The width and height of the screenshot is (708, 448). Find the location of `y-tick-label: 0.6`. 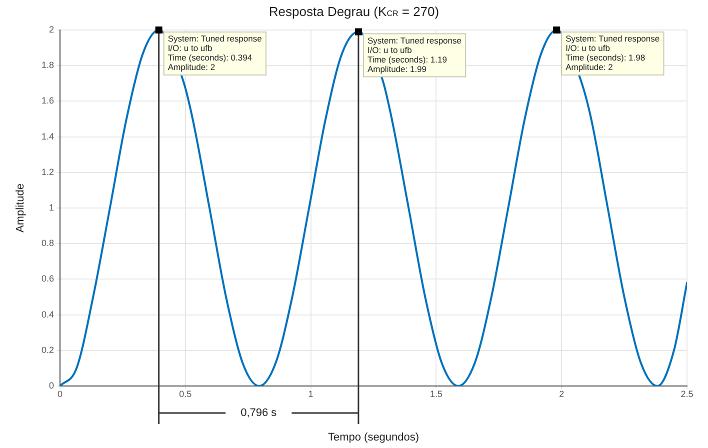

y-tick-label: 0.6 is located at coordinates (47, 279).